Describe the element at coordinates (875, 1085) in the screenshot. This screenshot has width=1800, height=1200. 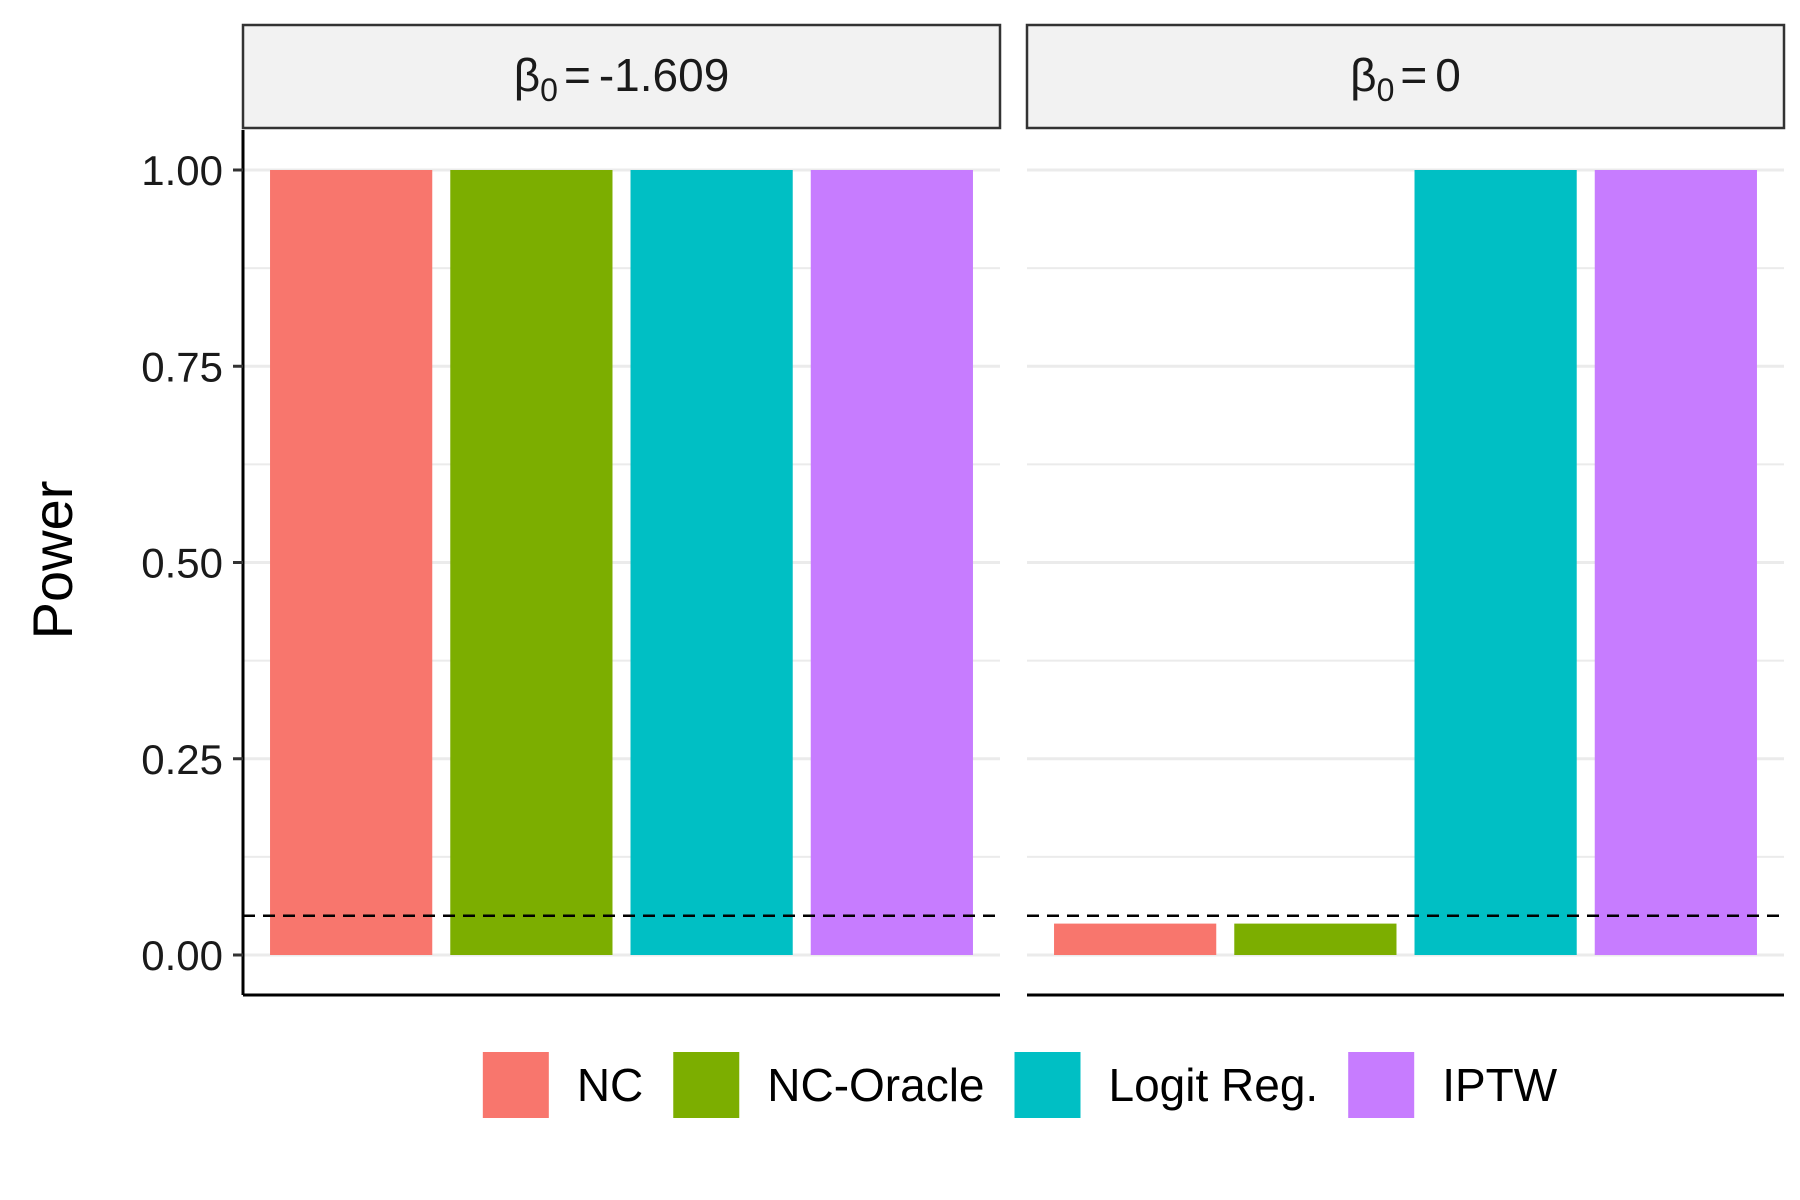
I see `legend-label-nc-oracle: NC-Oracle` at that location.